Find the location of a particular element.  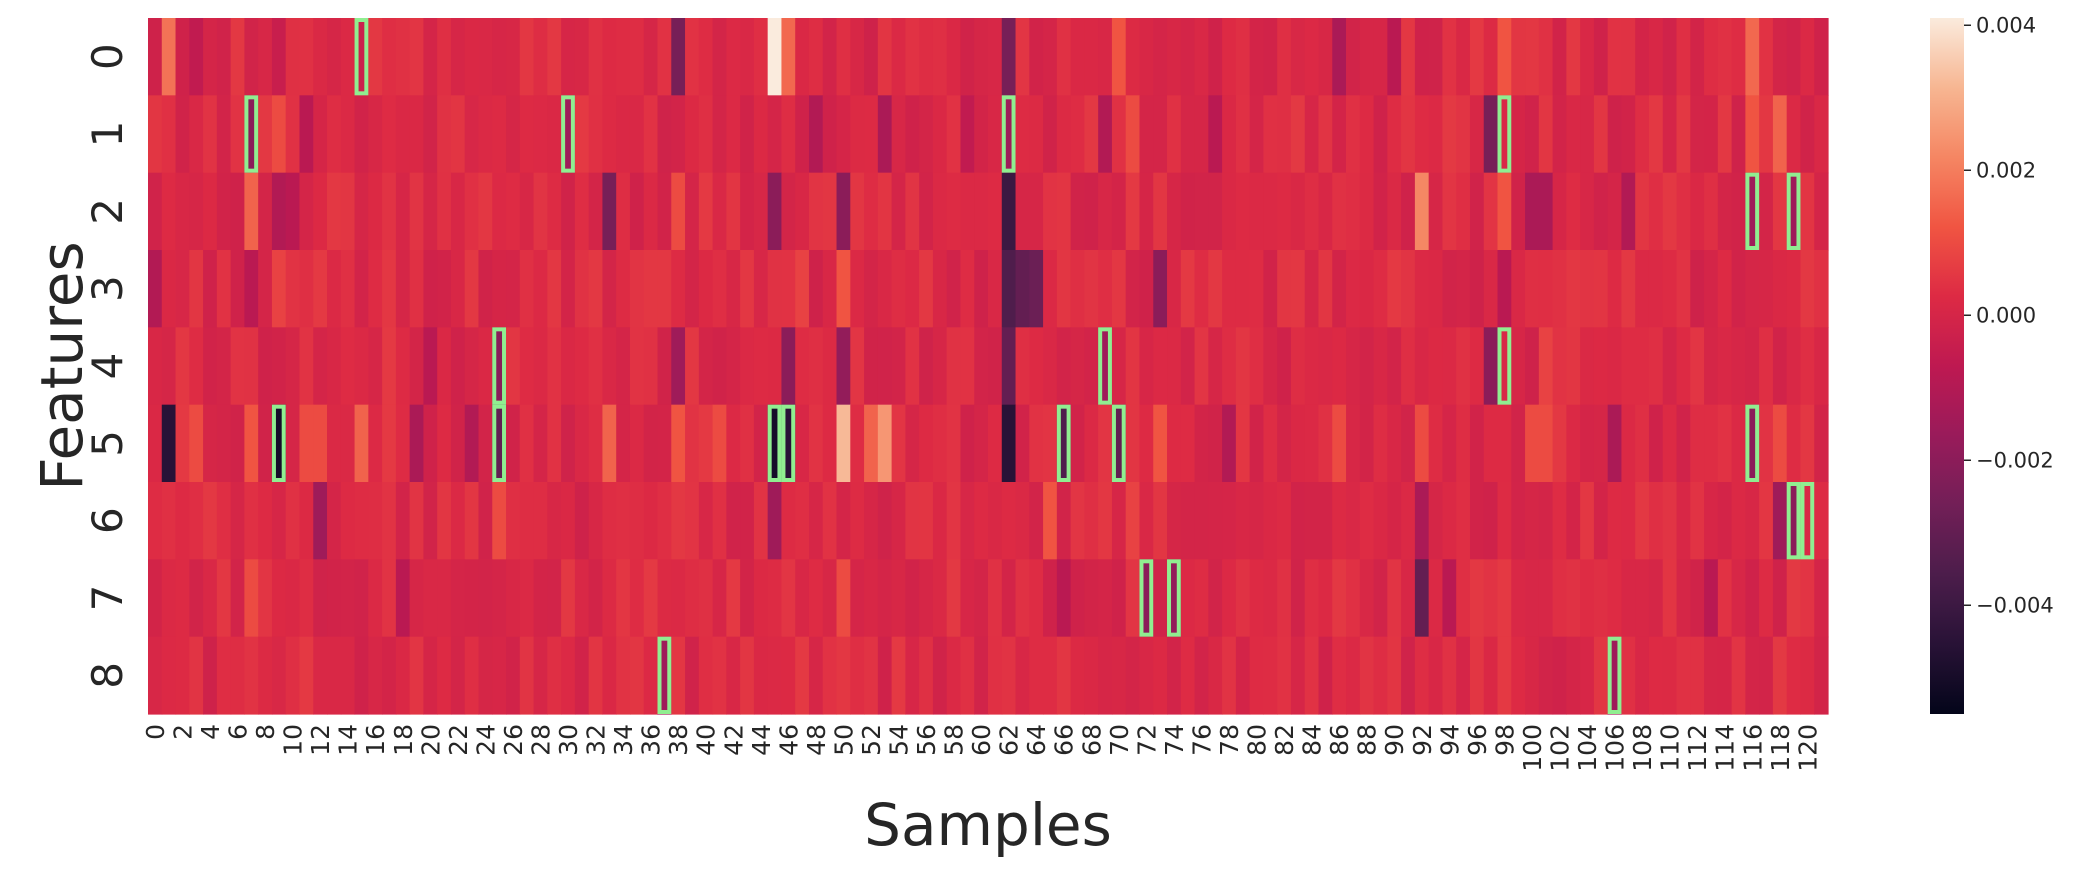

x-tick-label: 100 is located at coordinates (1532, 748).